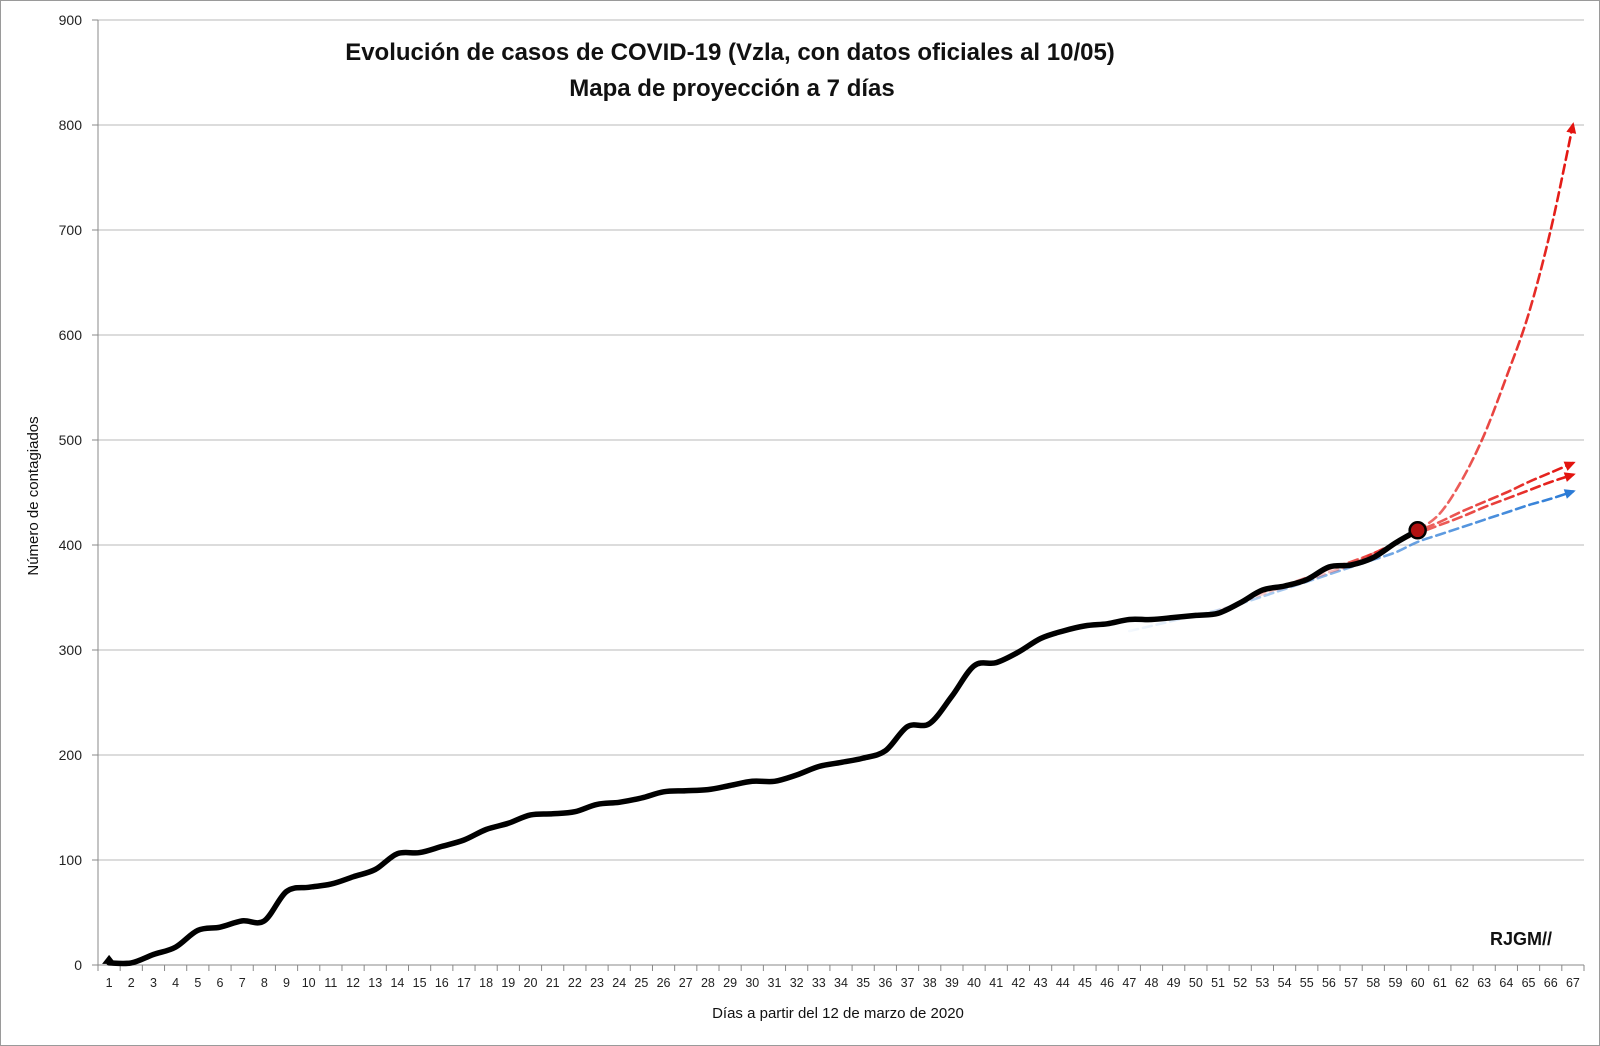 The width and height of the screenshot is (1600, 1046). Describe the element at coordinates (1018, 983) in the screenshot. I see `x-tick-label: 42` at that location.